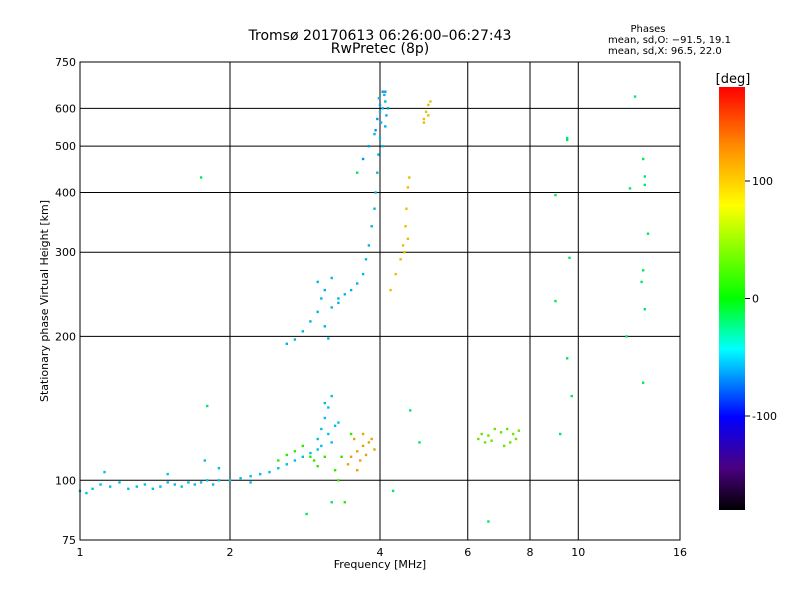 The width and height of the screenshot is (800, 600). I want to click on colorbar-label: [deg], so click(733, 79).